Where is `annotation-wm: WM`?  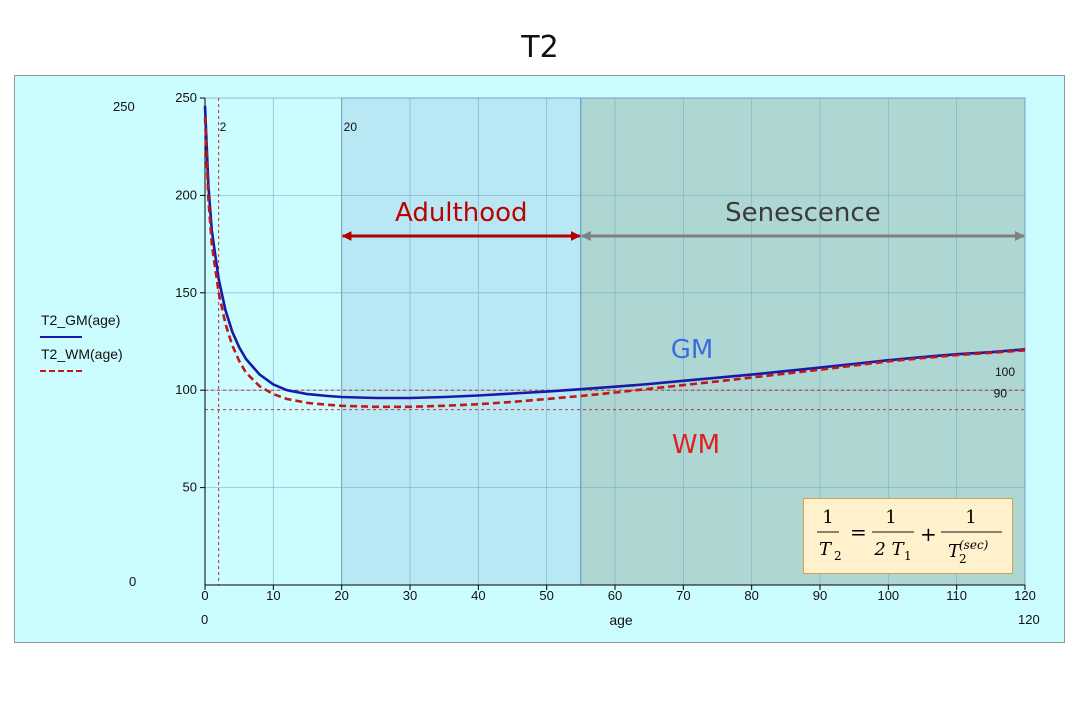 annotation-wm: WM is located at coordinates (696, 445).